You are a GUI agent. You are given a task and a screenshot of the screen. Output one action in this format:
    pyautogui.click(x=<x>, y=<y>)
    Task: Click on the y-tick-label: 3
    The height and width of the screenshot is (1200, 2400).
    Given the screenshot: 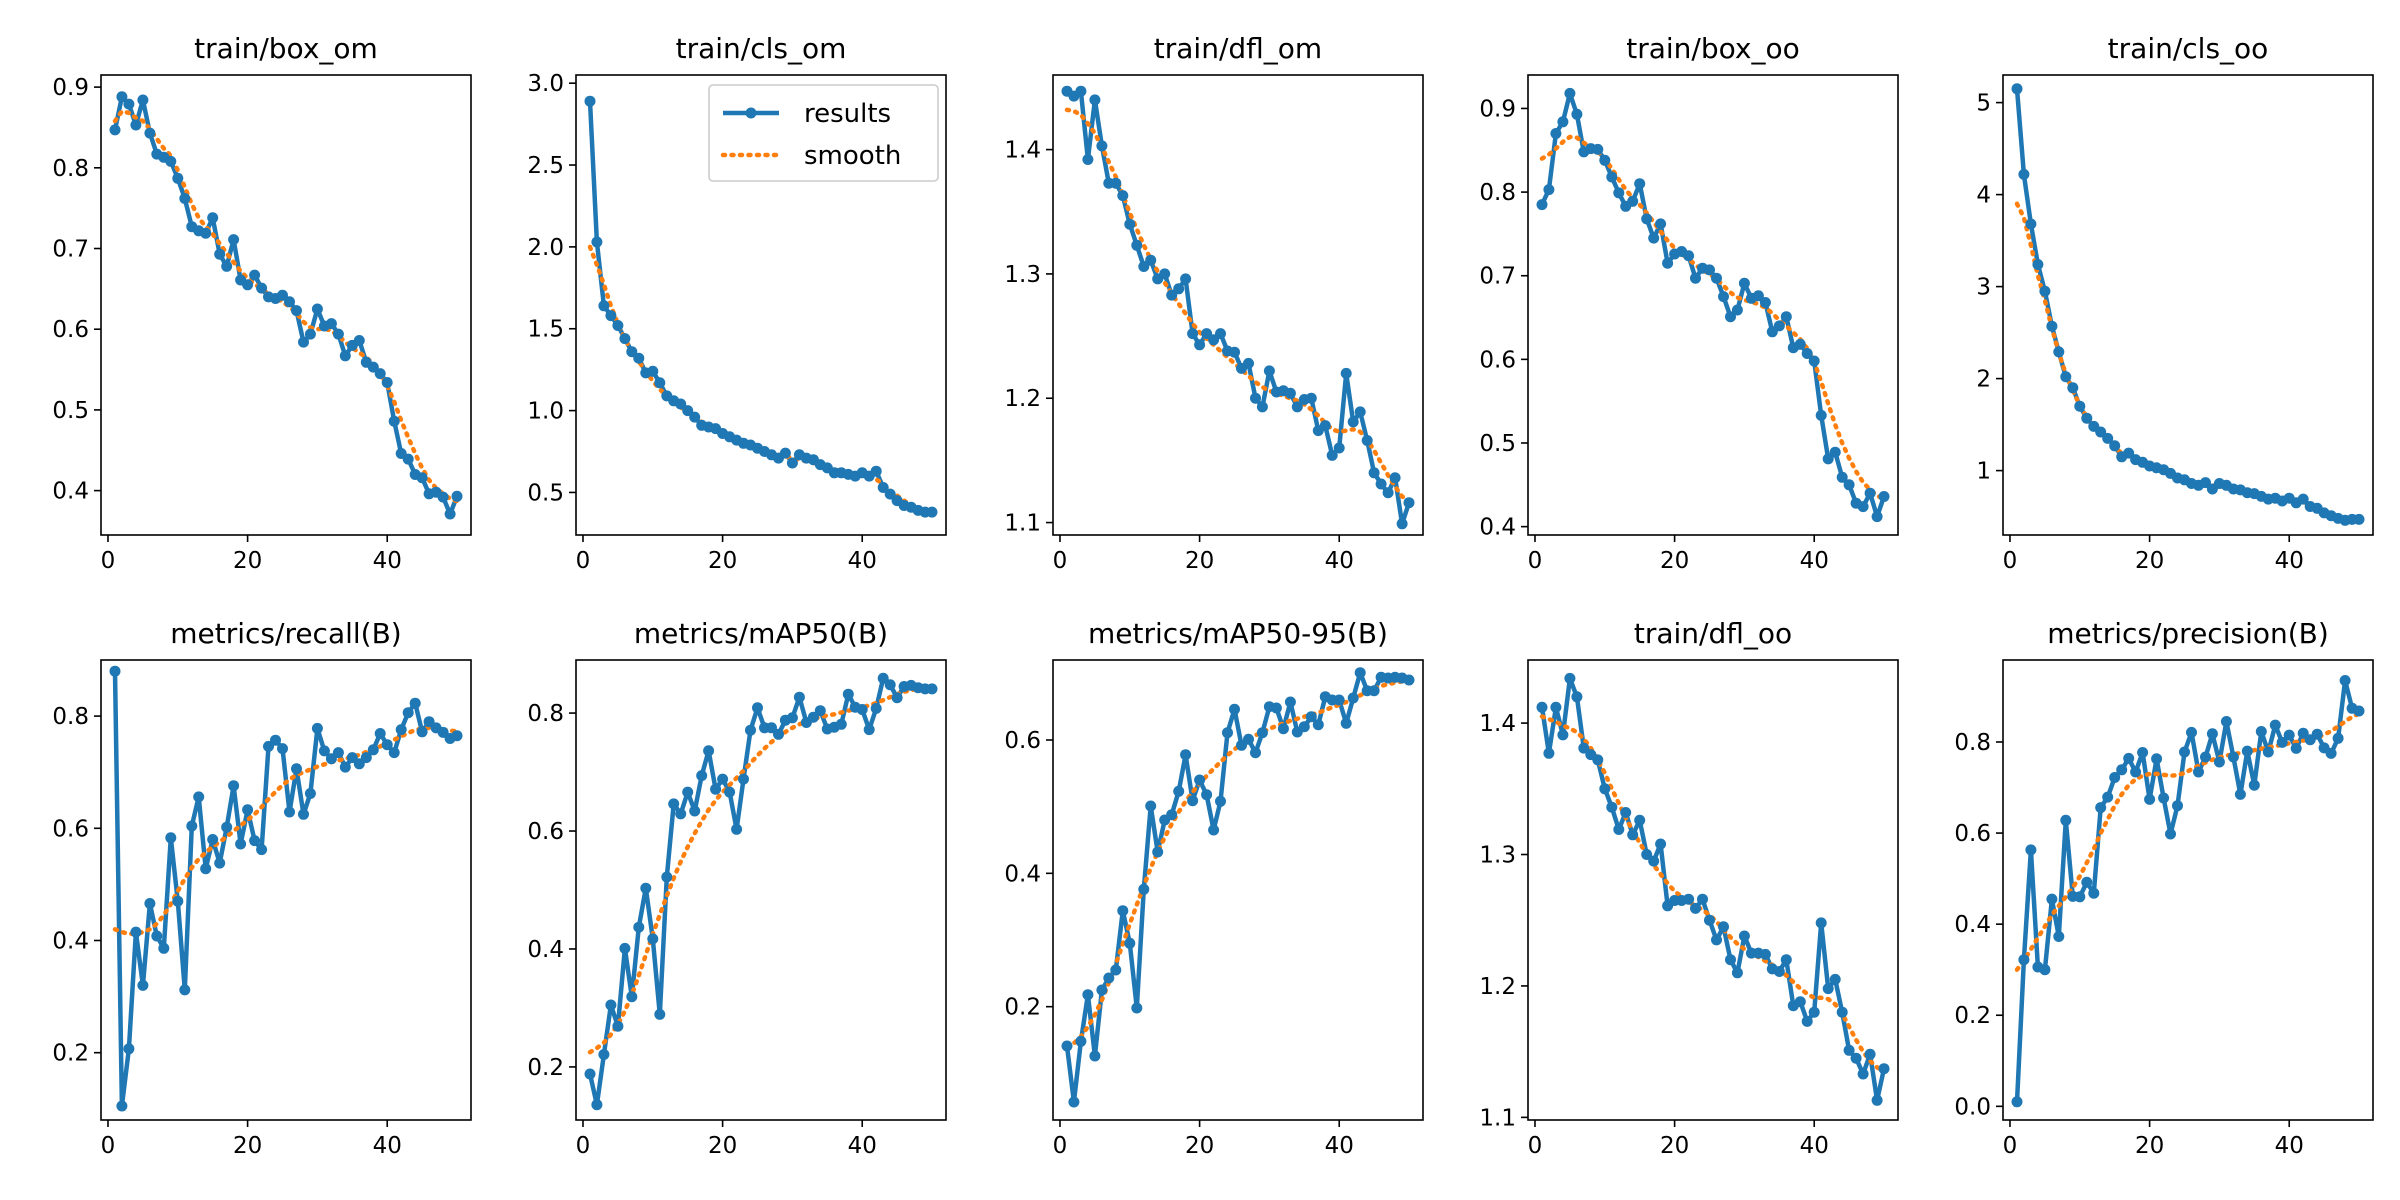 What is the action you would take?
    pyautogui.click(x=1983, y=288)
    